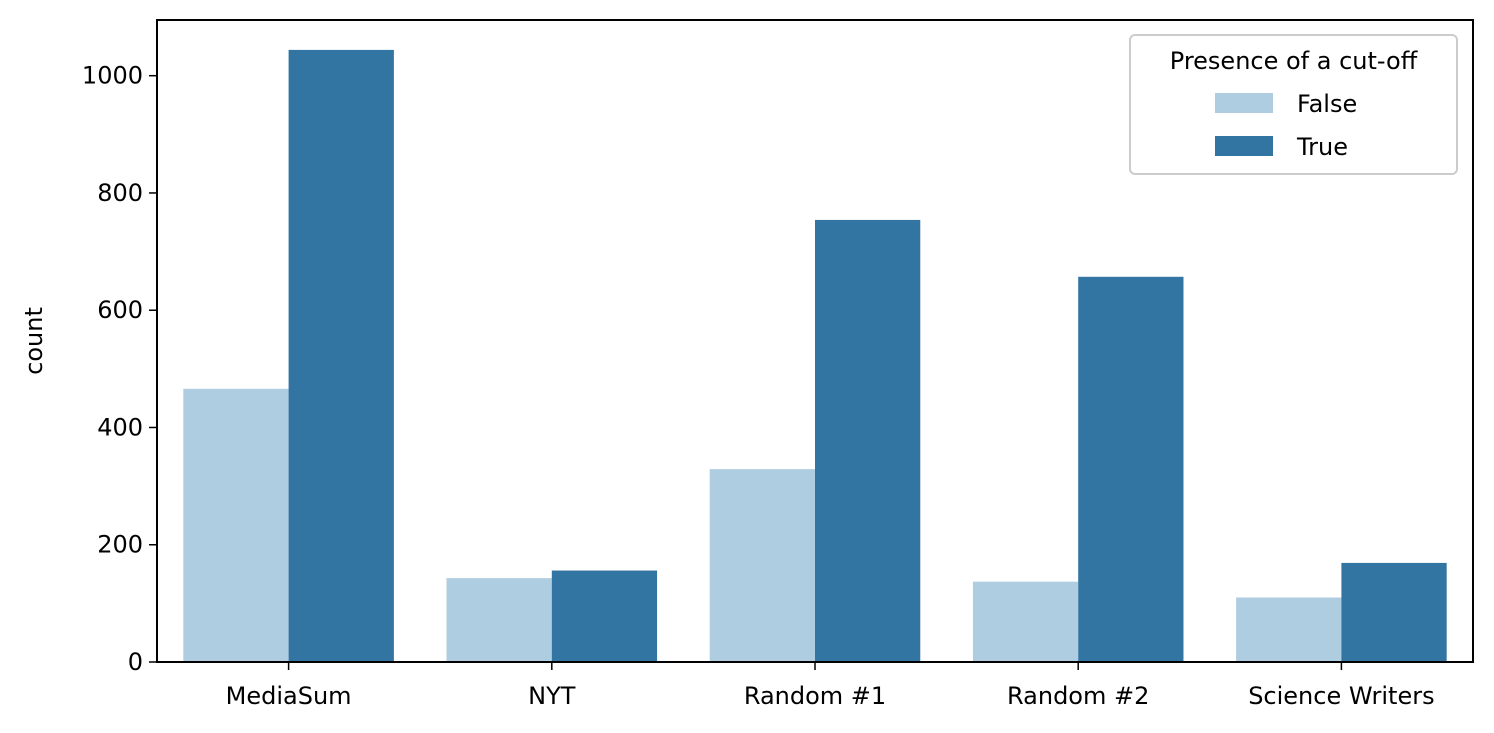  Describe the element at coordinates (341, 356) in the screenshot. I see `bar-mediasum-true` at that location.